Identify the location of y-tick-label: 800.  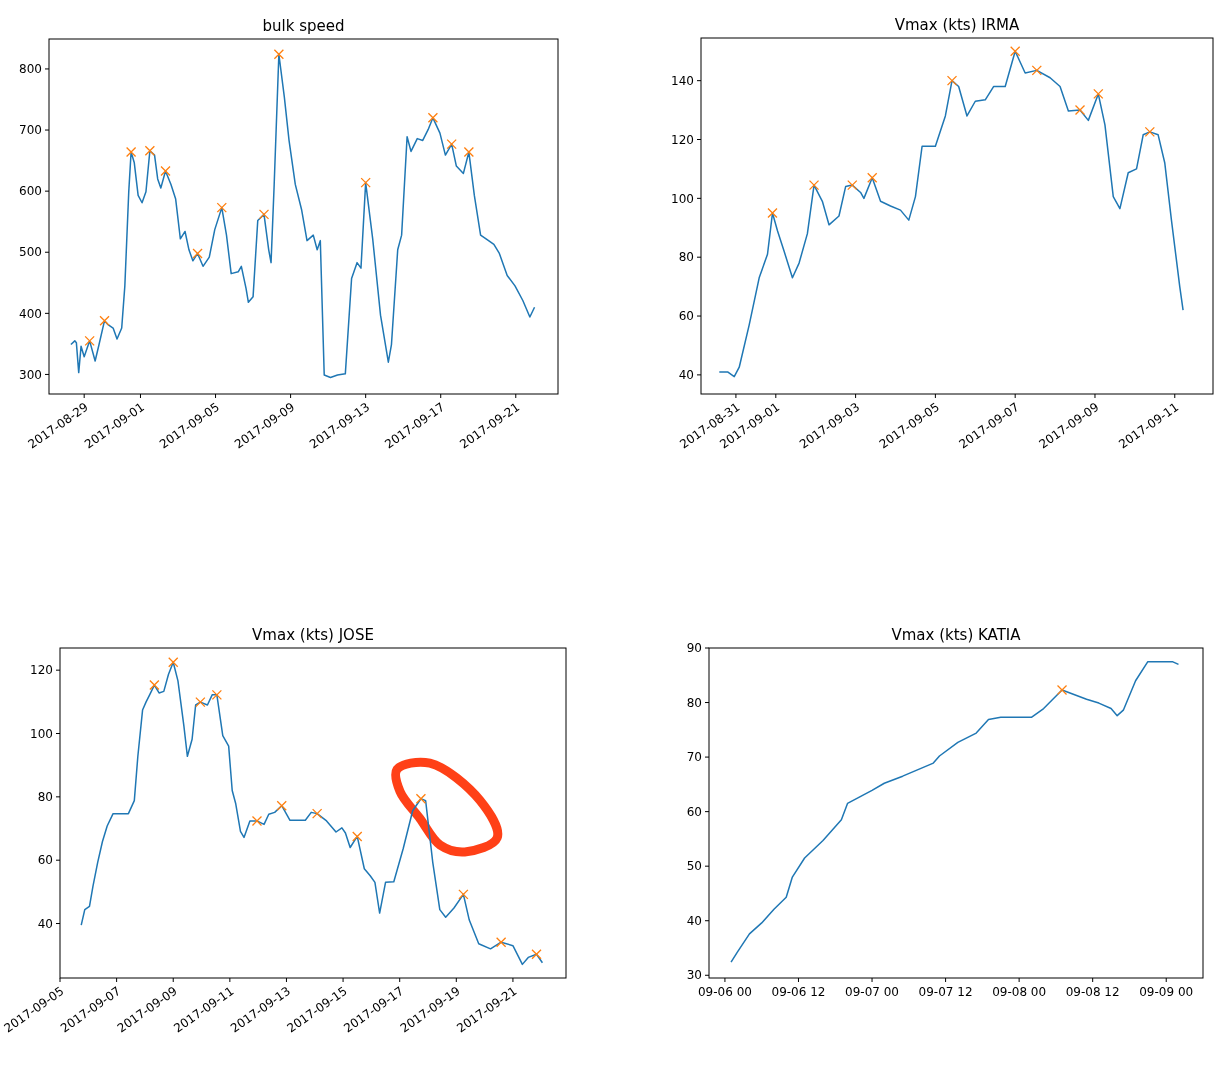
(30, 69).